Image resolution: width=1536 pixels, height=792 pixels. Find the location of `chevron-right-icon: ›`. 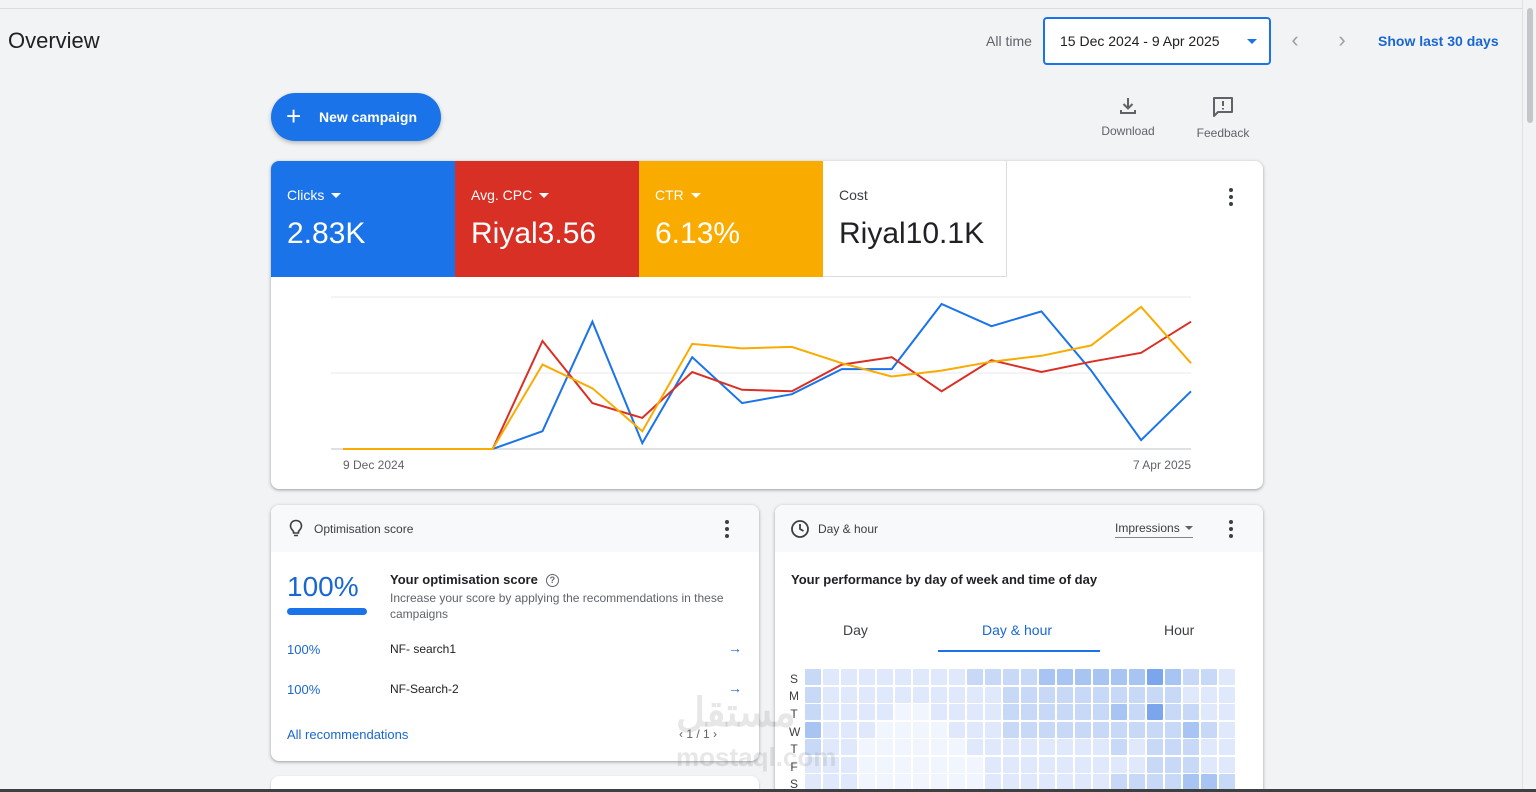

chevron-right-icon: › is located at coordinates (713, 734).